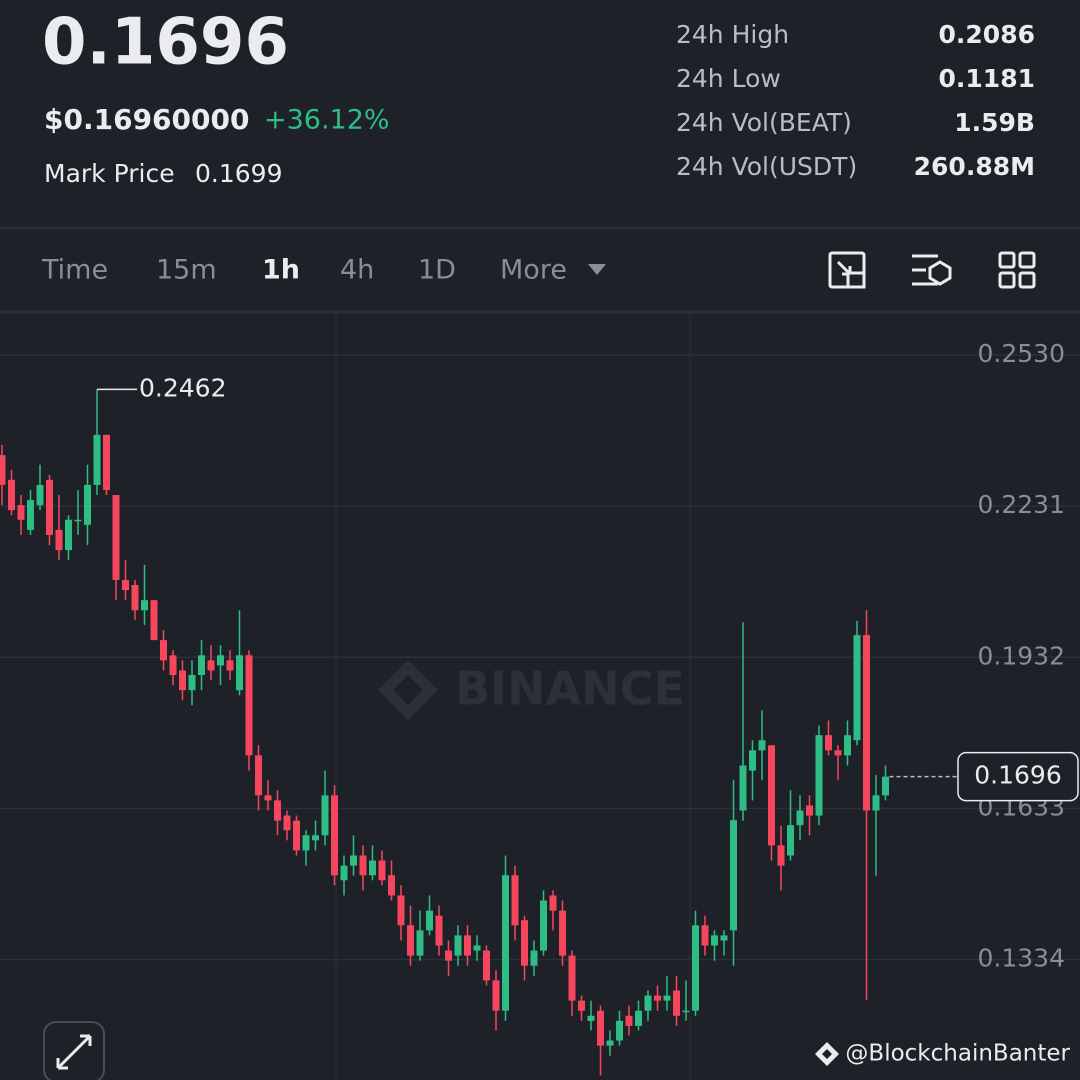  What do you see at coordinates (74, 1050) in the screenshot?
I see `fullscreen-button` at bounding box center [74, 1050].